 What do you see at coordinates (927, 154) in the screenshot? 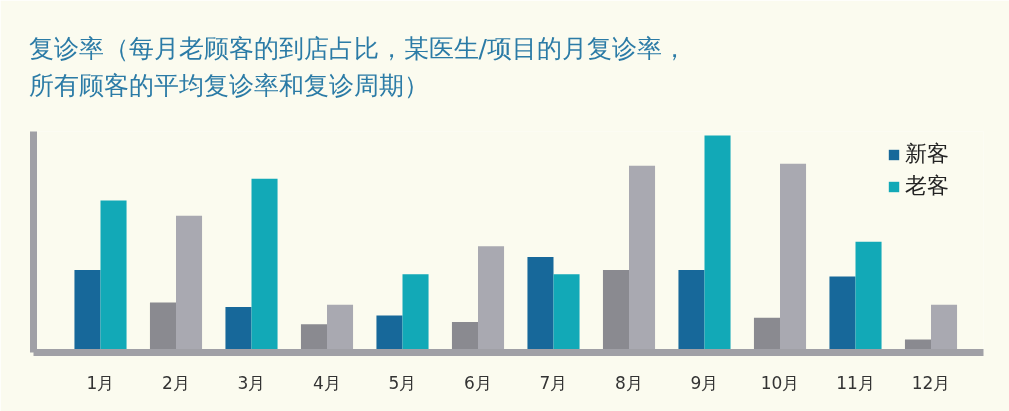
I see `legend-label: 新客` at bounding box center [927, 154].